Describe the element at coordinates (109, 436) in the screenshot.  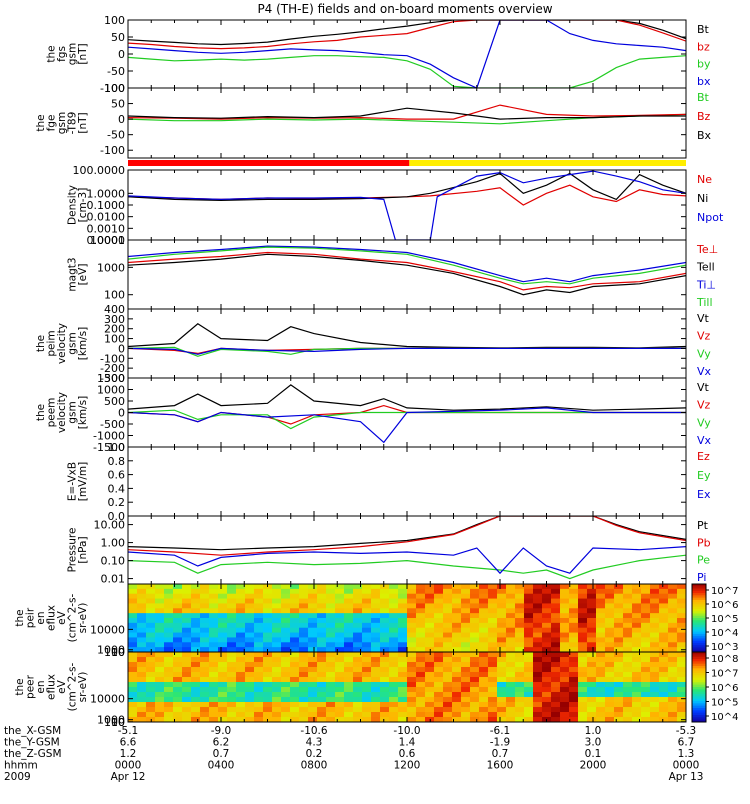
I see `y-tick-label: -1000` at that location.